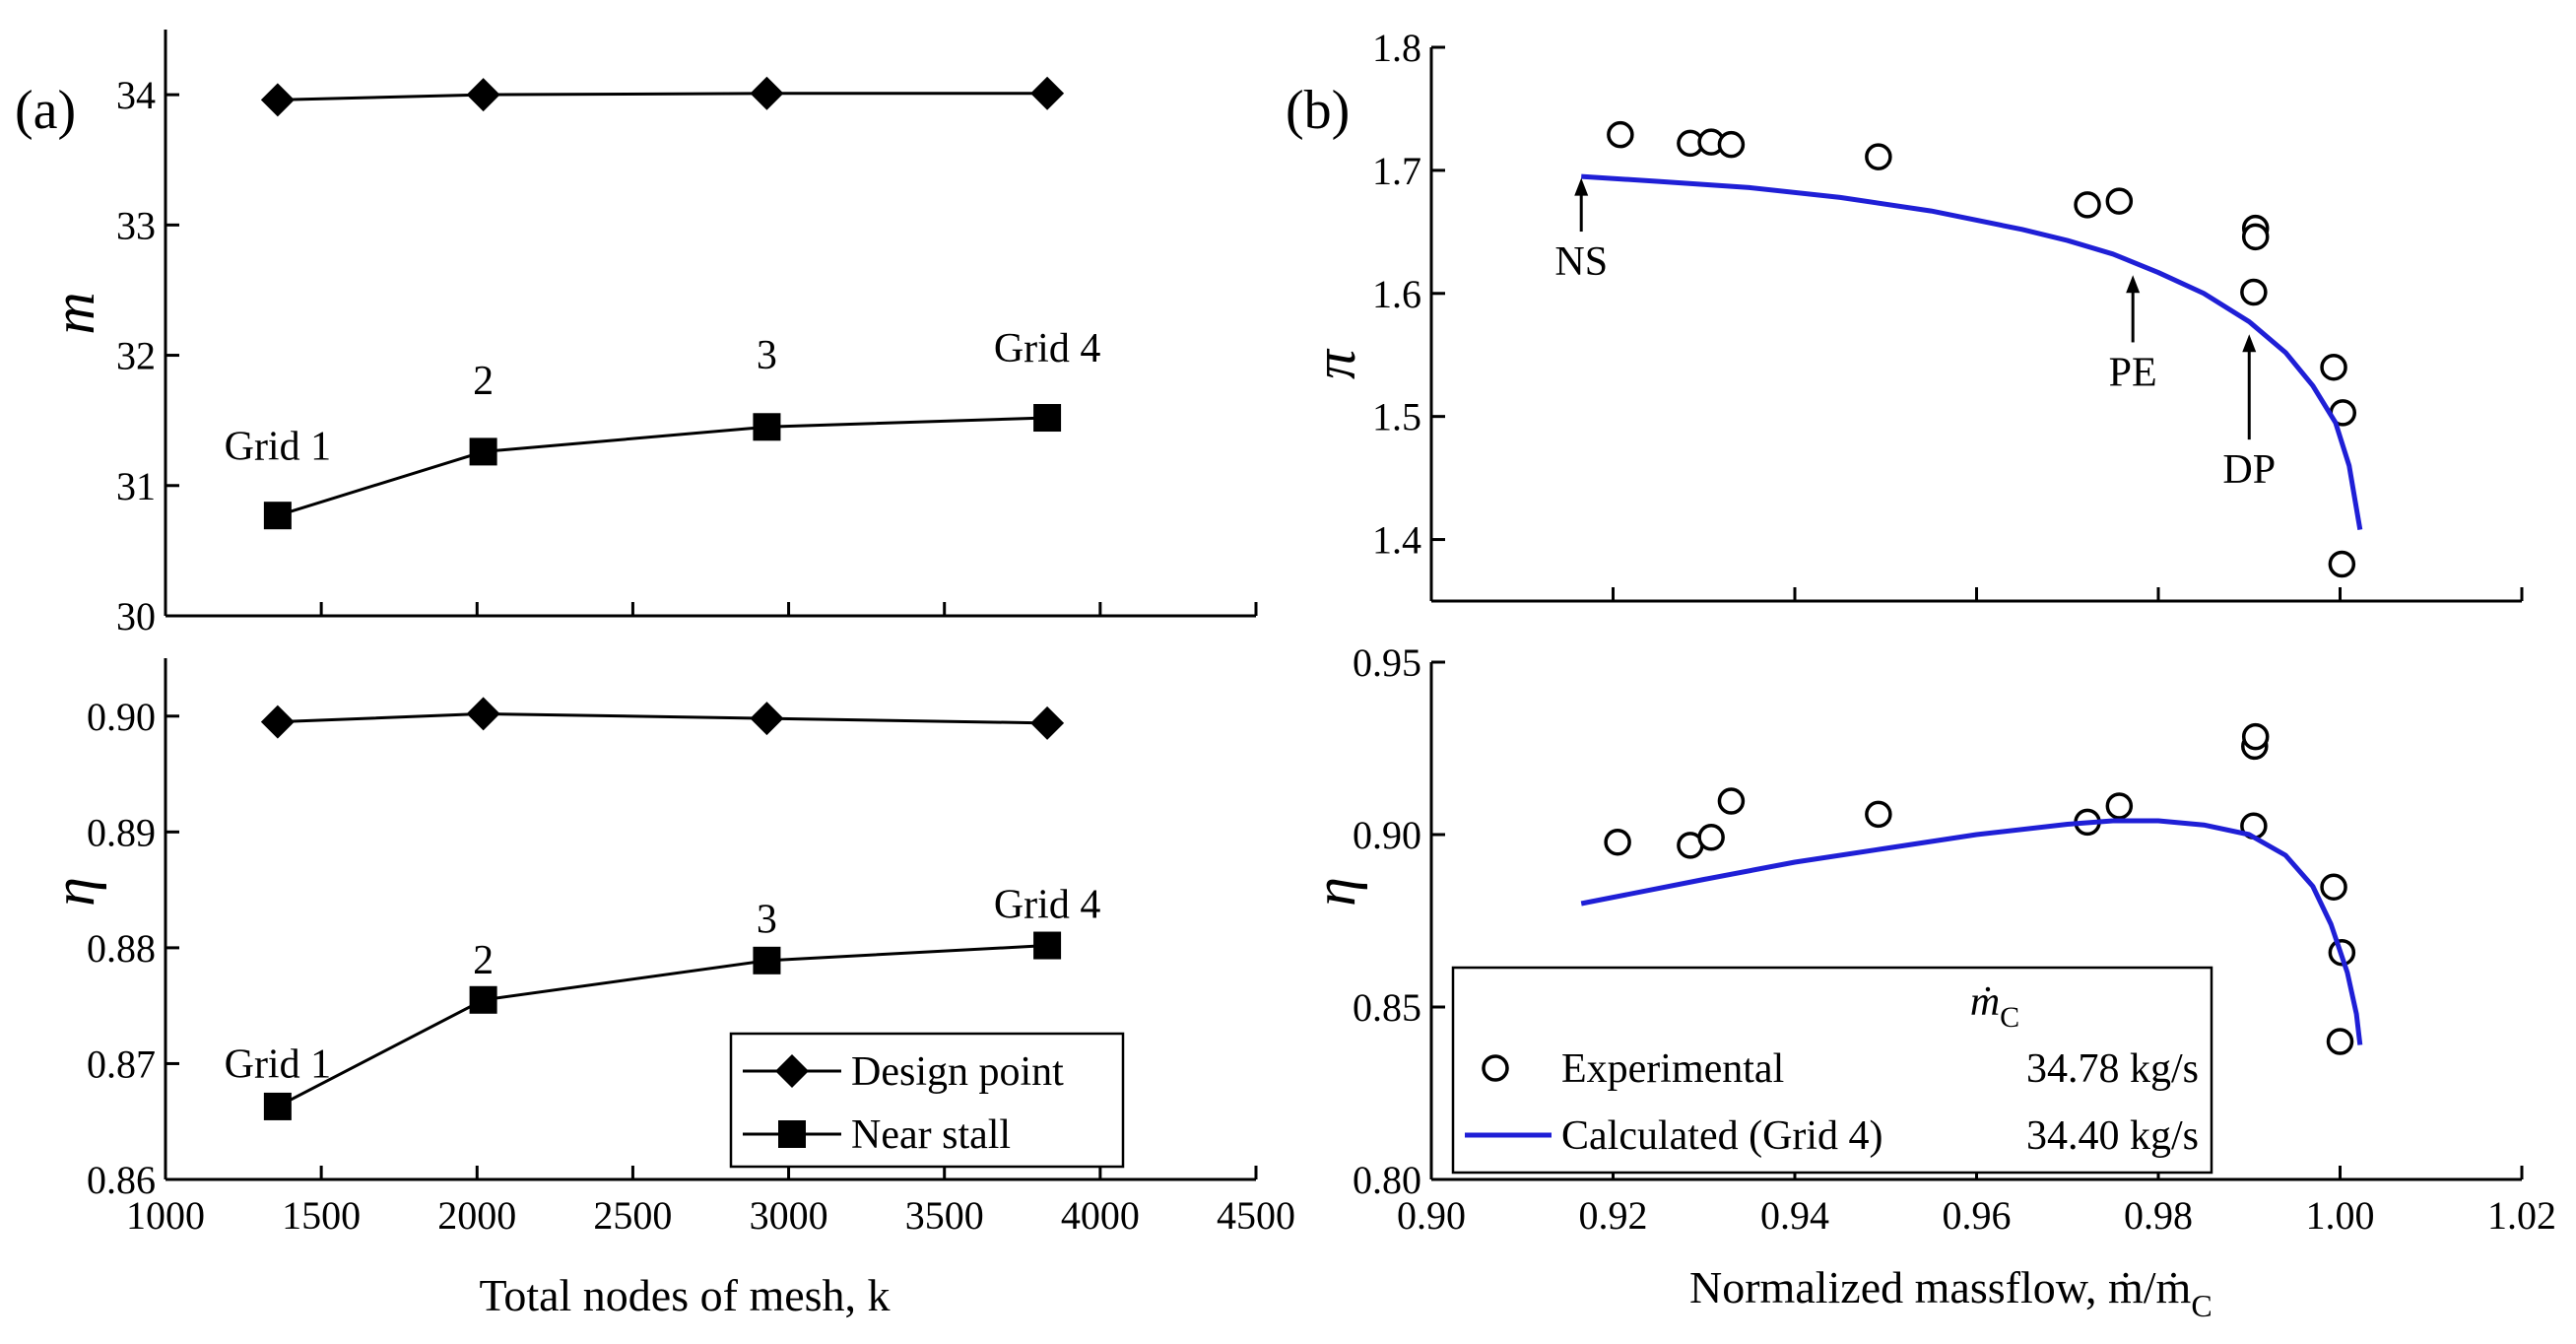 The image size is (2576, 1344). What do you see at coordinates (1985, 1002) in the screenshot?
I see `legend-header-symbol: ṁ` at bounding box center [1985, 1002].